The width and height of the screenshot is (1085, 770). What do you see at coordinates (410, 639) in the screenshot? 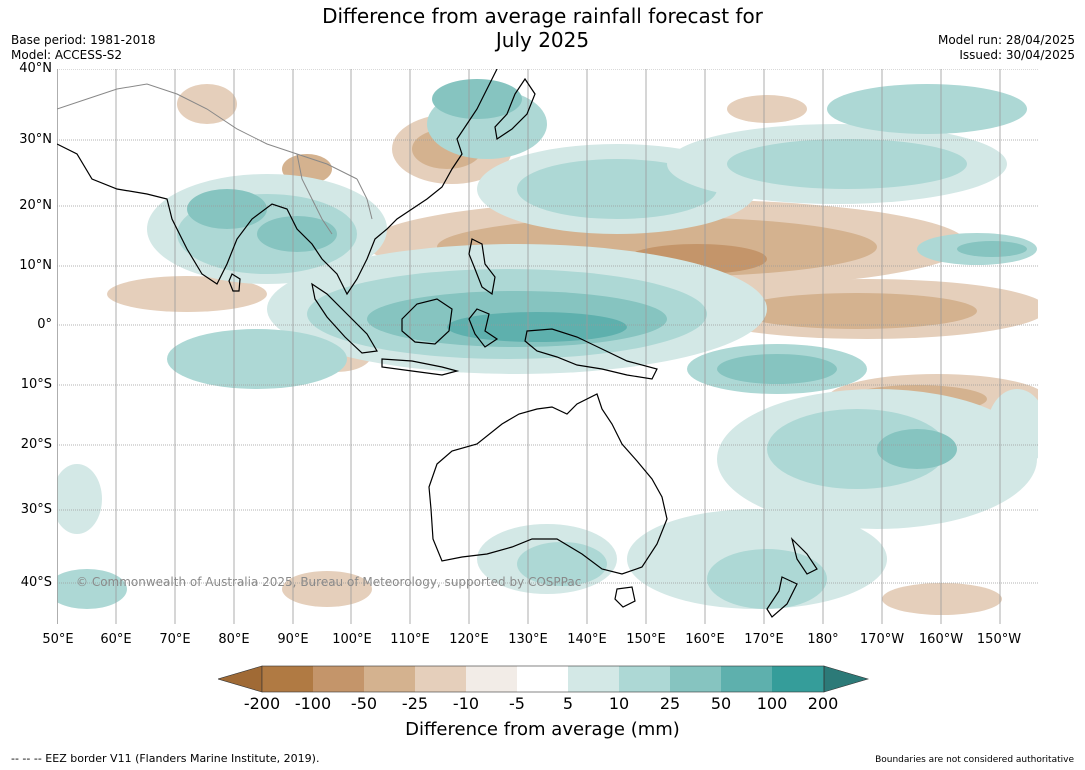
I see `lon-label-110e: 110°E` at bounding box center [410, 639].